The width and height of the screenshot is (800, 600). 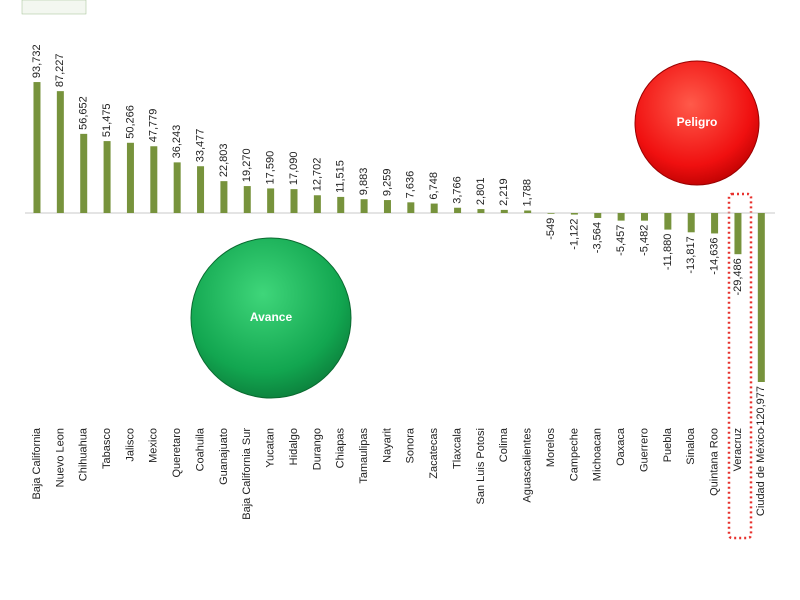 What do you see at coordinates (457, 448) in the screenshot?
I see `x-tick-label: Tlaxcala` at bounding box center [457, 448].